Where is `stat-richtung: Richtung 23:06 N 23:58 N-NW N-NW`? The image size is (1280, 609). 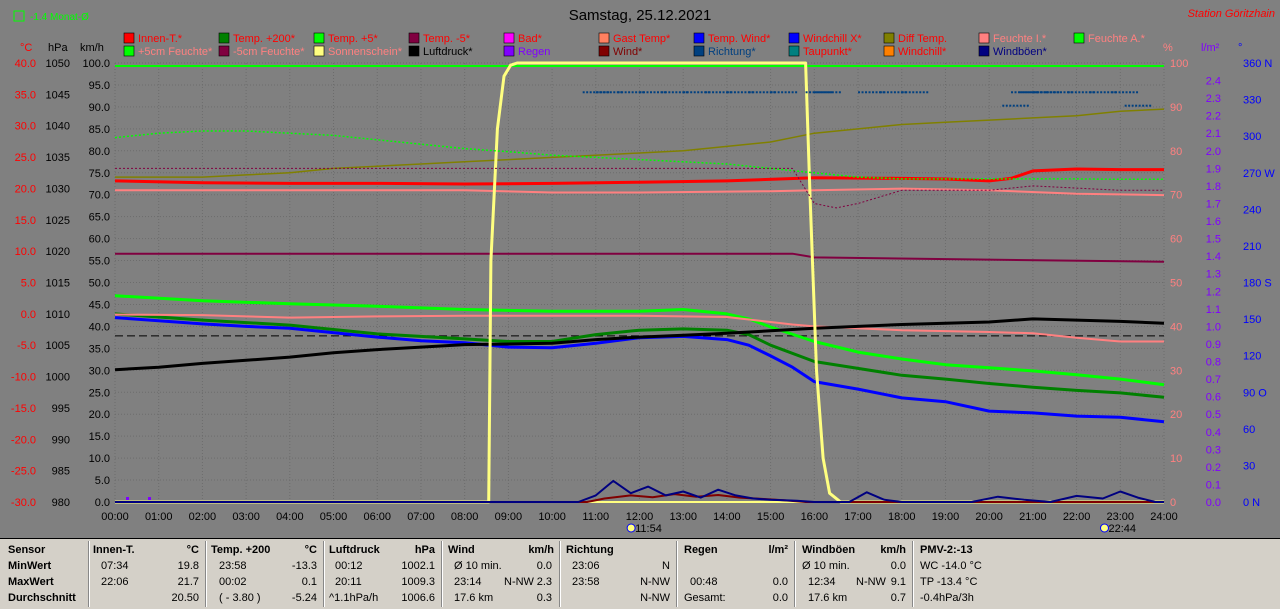 stat-richtung: Richtung 23:06 N 23:58 N-NW N-NW is located at coordinates (619, 574).